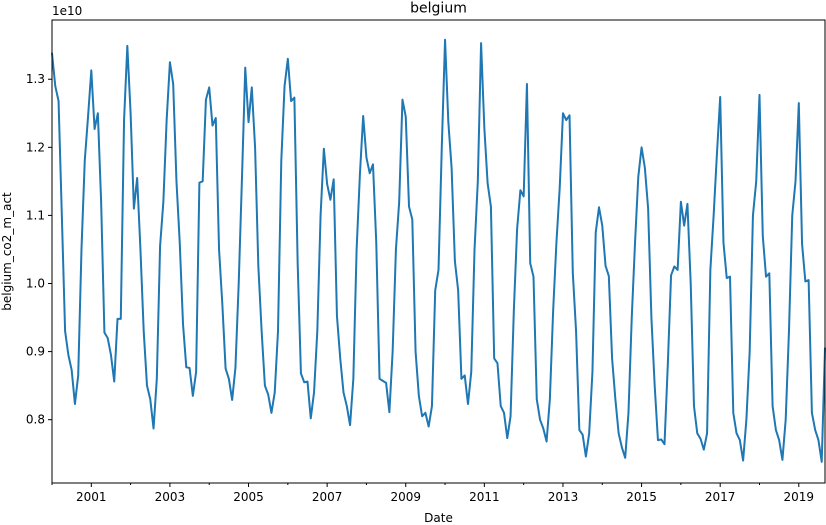 This screenshot has width=826, height=525. I want to click on x-tick-label: 2013, so click(563, 497).